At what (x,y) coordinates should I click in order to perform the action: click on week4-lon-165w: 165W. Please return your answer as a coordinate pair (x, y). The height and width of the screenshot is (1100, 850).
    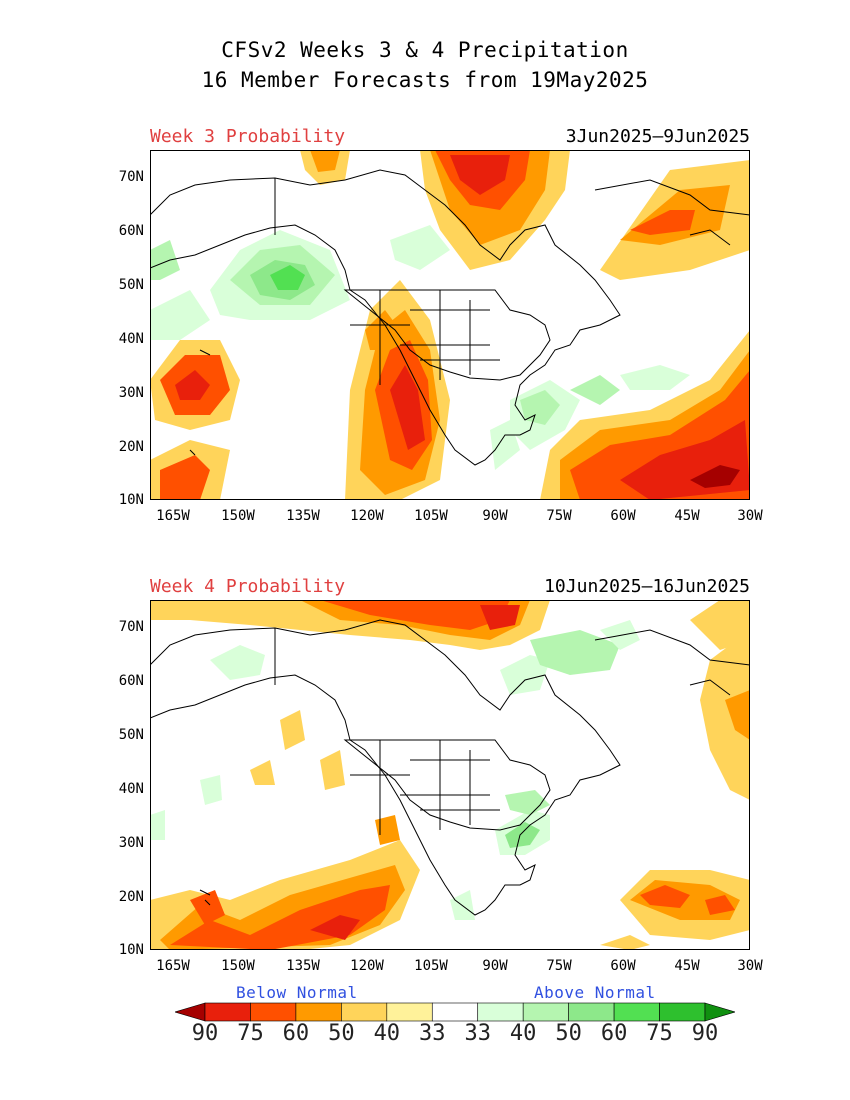
    Looking at the image, I should click on (173, 966).